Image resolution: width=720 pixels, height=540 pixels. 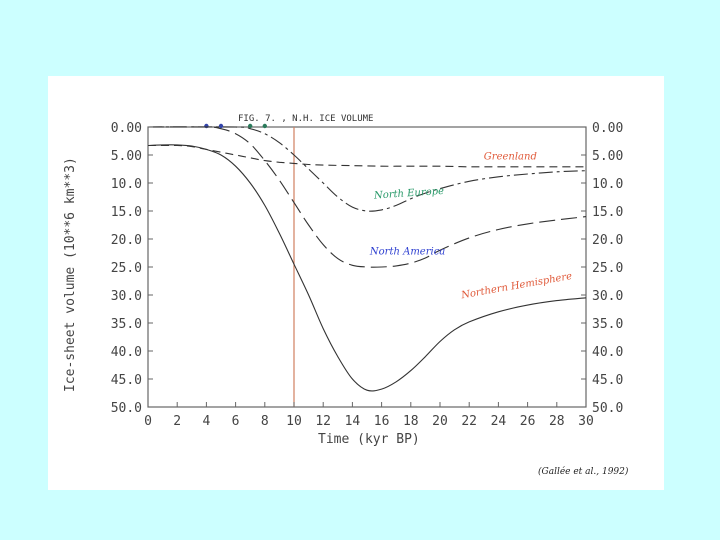 I want to click on x-tick-label: 8, so click(x=265, y=421).